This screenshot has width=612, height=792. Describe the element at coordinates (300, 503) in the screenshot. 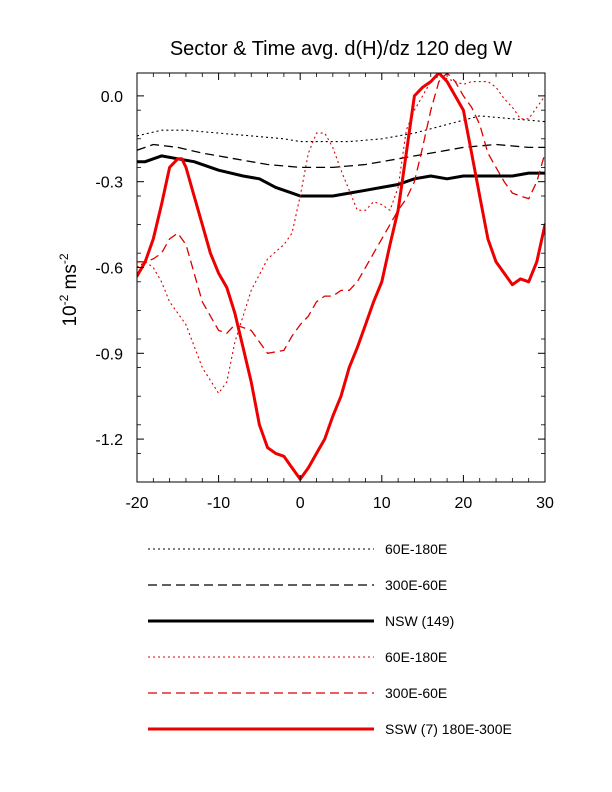

I see `x-tick-label: 0` at that location.